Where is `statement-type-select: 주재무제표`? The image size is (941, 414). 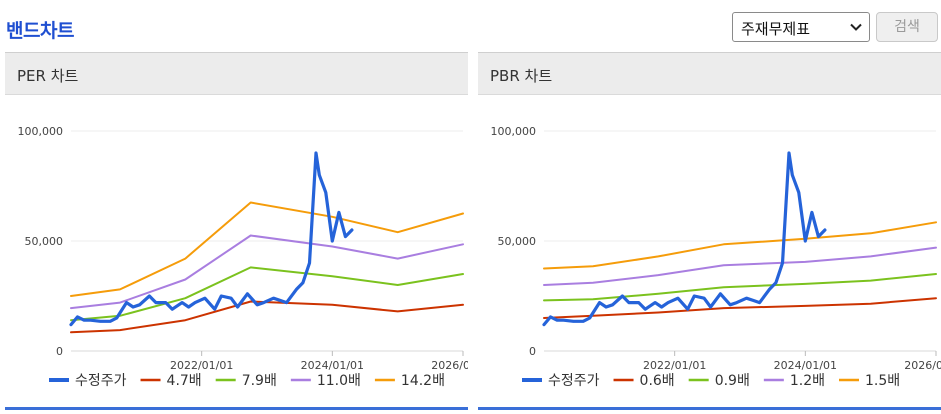
statement-type-select: 주재무제표 is located at coordinates (801, 27).